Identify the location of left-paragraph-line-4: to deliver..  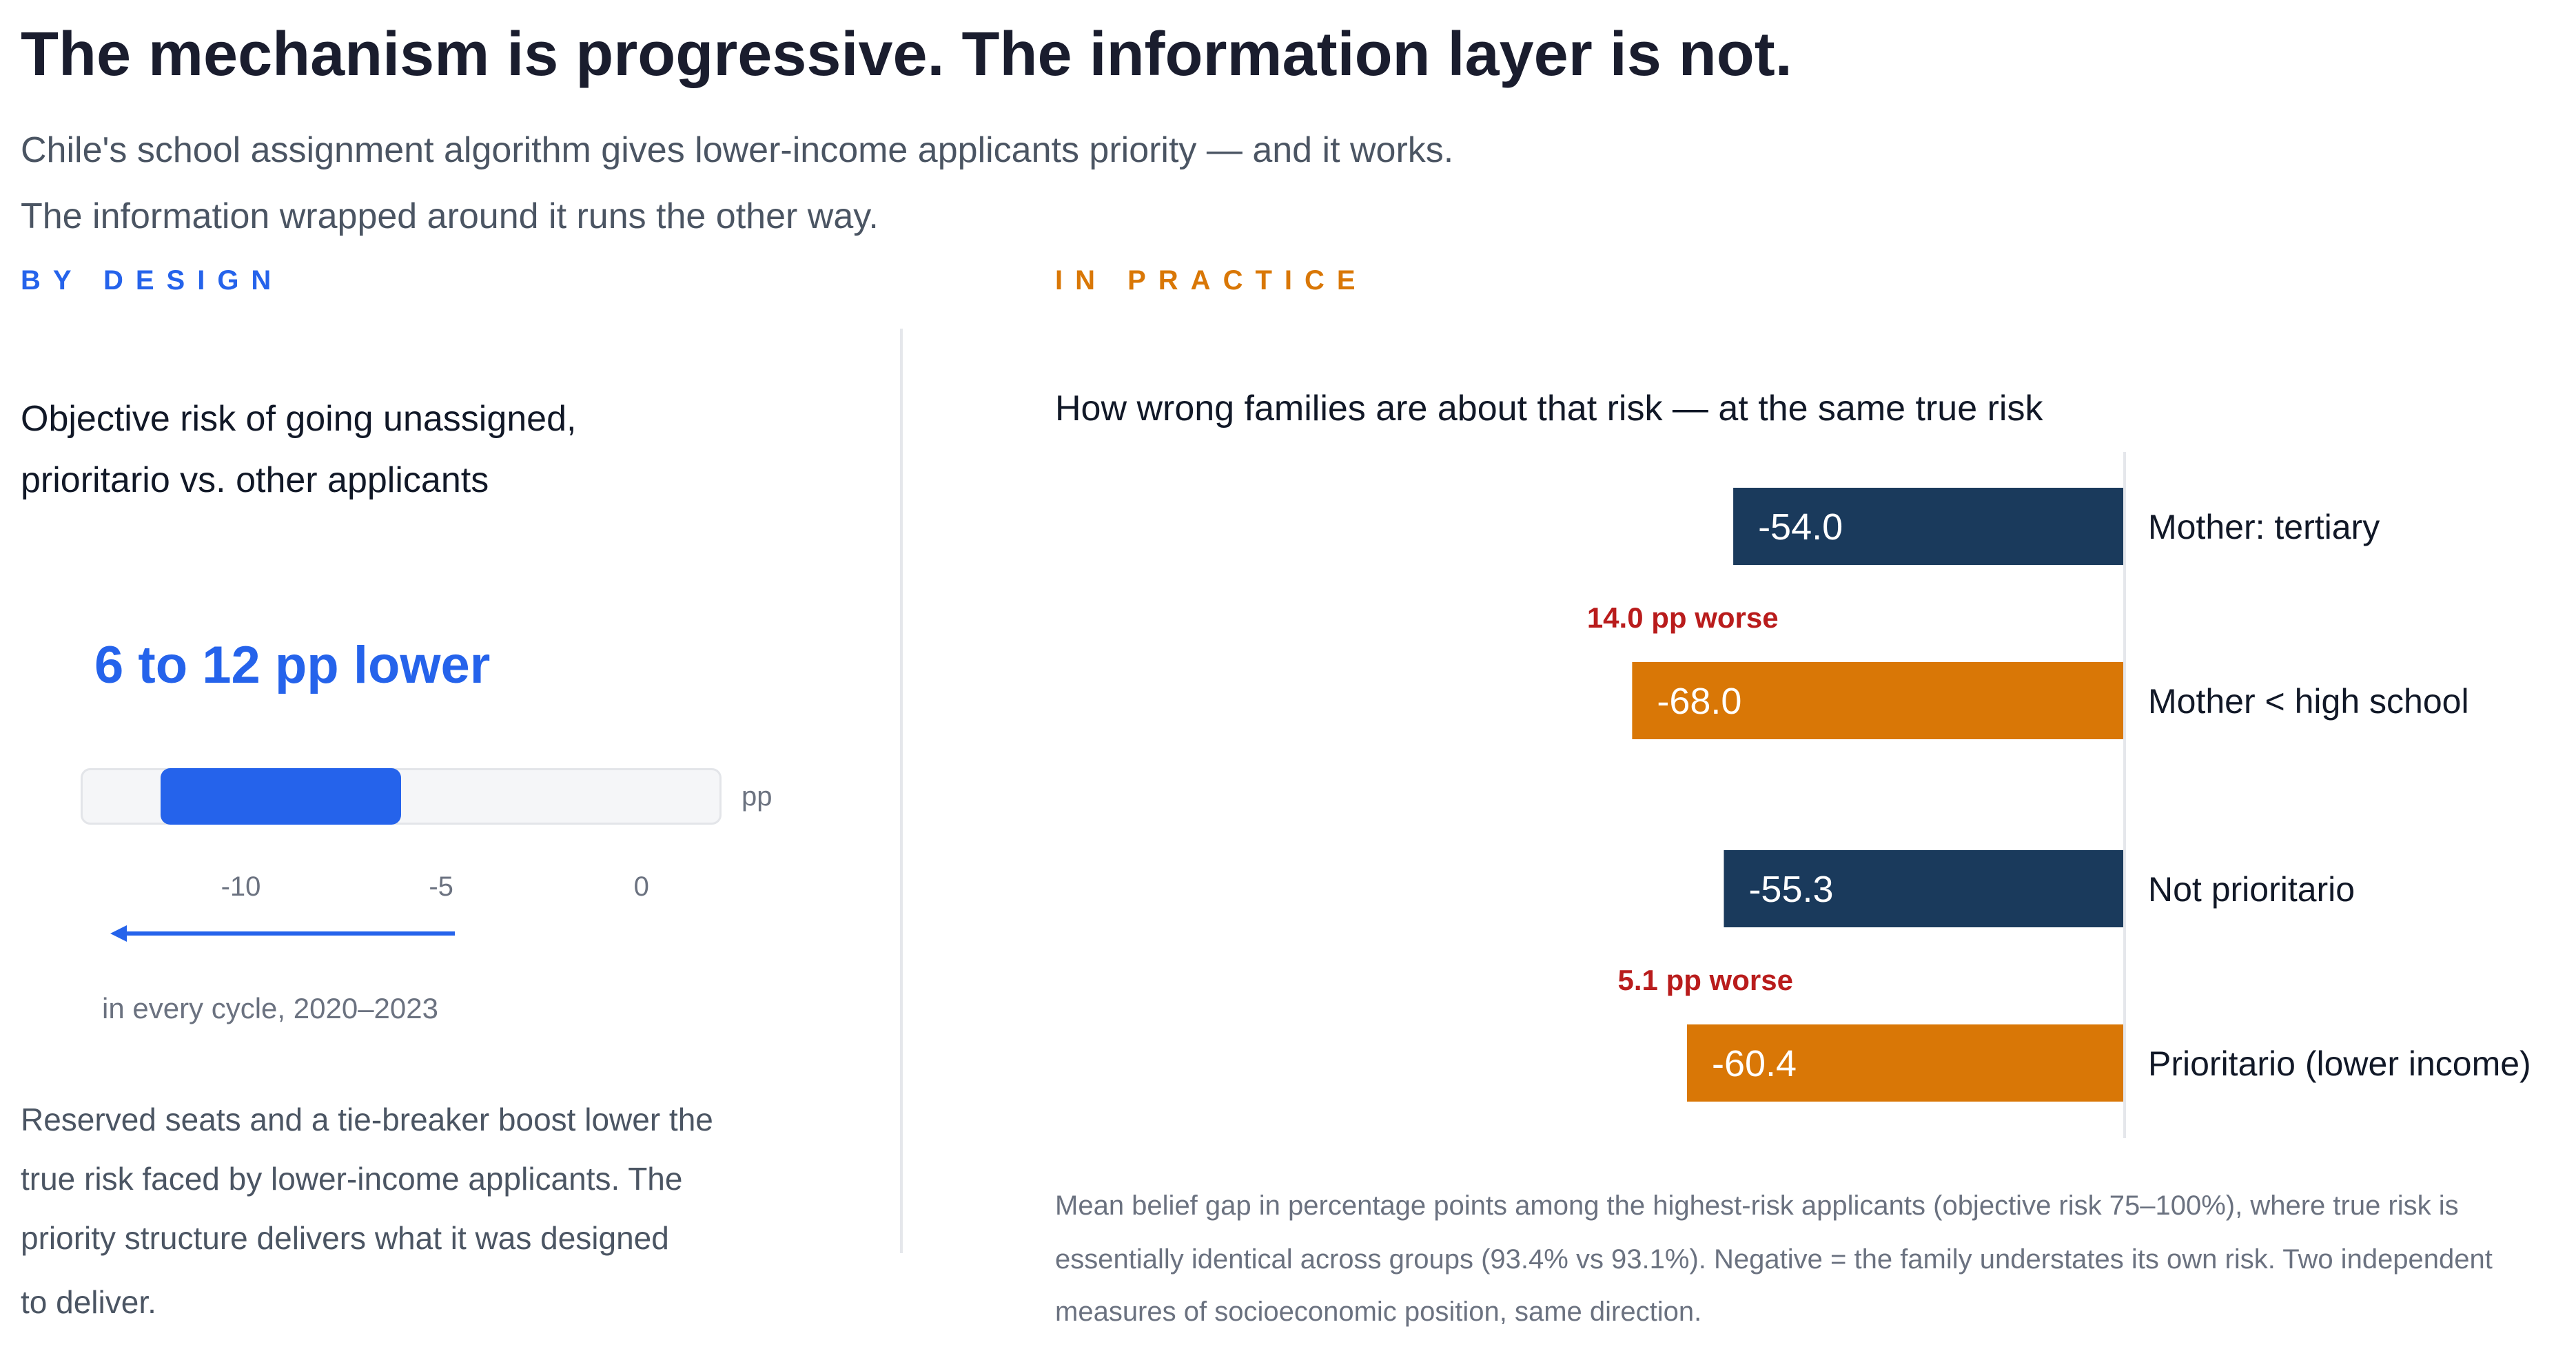
(88, 1302).